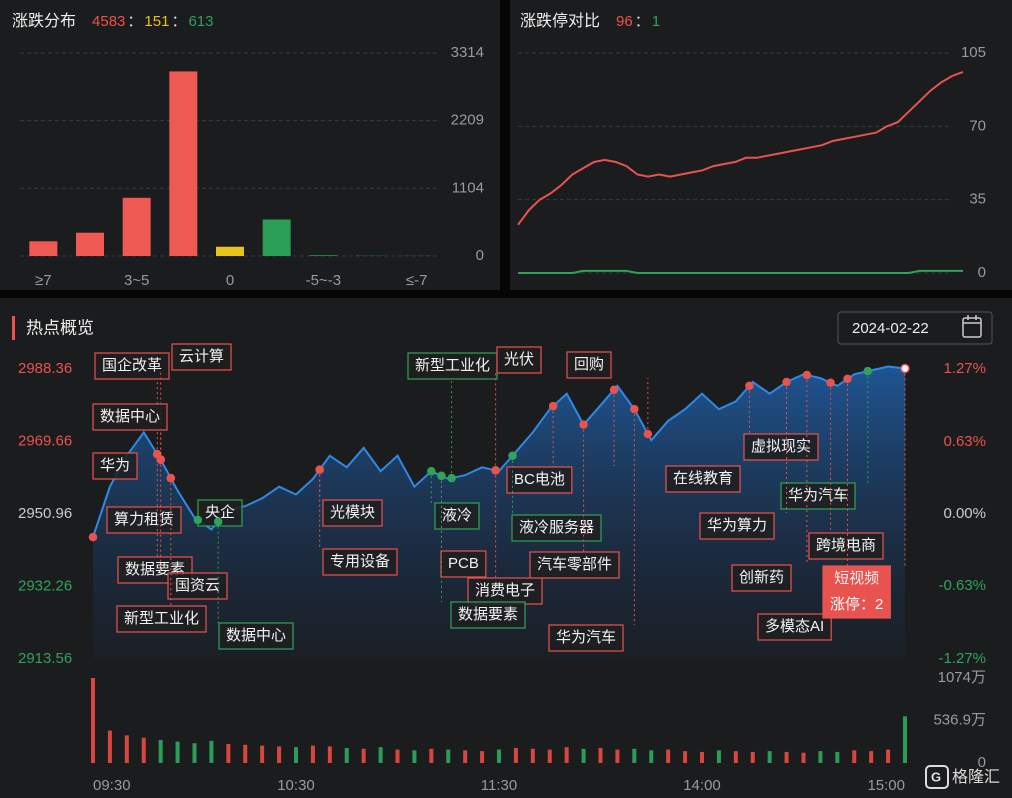 The image size is (1012, 798). What do you see at coordinates (45, 513) in the screenshot?
I see `y-tick-label: 2950.96` at bounding box center [45, 513].